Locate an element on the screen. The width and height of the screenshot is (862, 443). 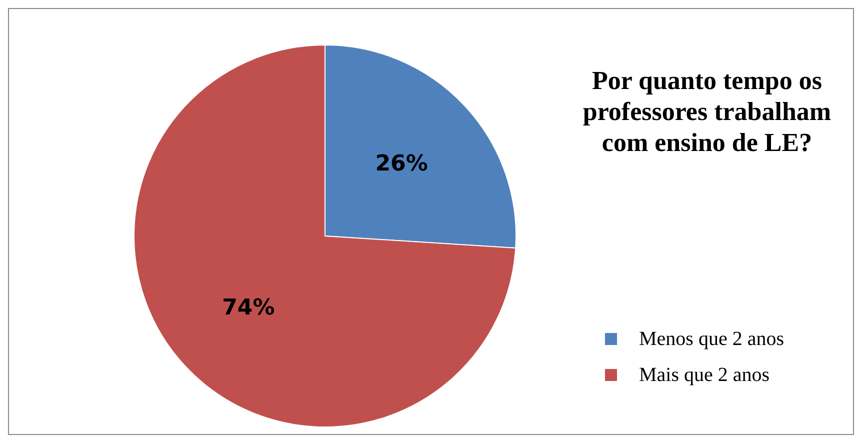
data-label: 74% is located at coordinates (248, 307).